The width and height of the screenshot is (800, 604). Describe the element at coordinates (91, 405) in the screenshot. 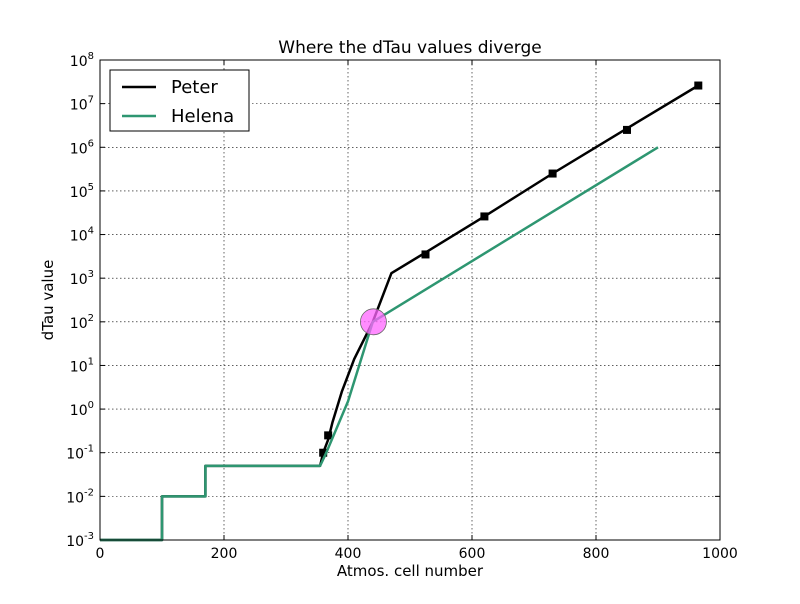

I see `y-tick-label-exponent: 0` at that location.